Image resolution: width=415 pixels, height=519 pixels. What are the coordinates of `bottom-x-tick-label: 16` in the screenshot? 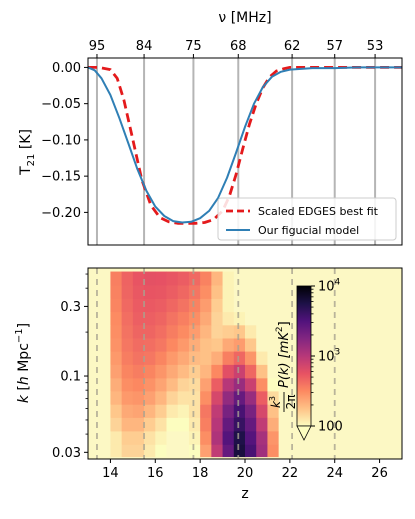 It's located at (155, 473).